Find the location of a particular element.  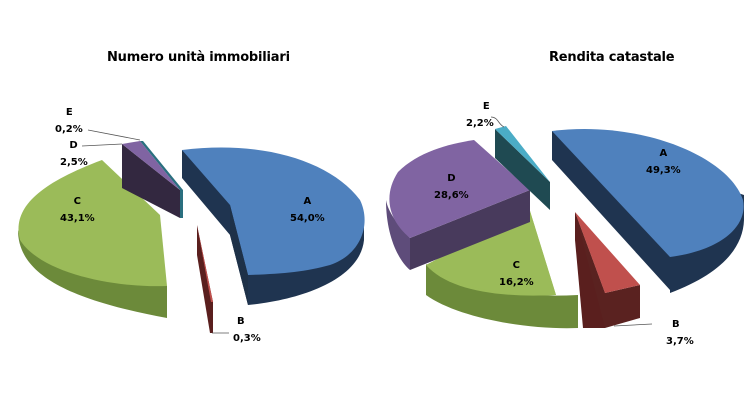

leader-line-d is located at coordinates (102, 145).